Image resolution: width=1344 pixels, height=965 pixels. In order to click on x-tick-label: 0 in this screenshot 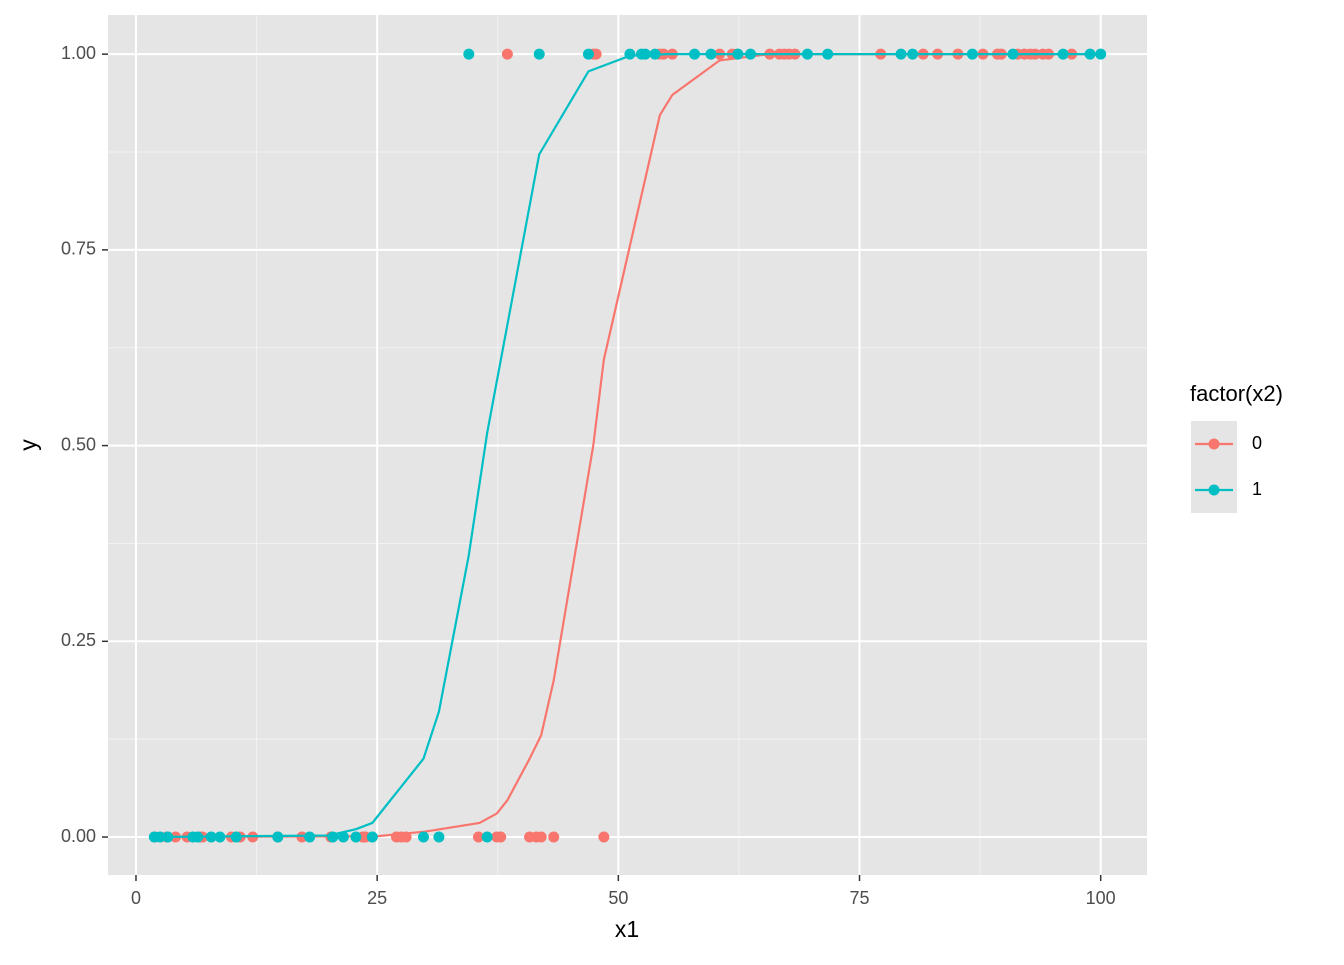, I will do `click(136, 898)`.